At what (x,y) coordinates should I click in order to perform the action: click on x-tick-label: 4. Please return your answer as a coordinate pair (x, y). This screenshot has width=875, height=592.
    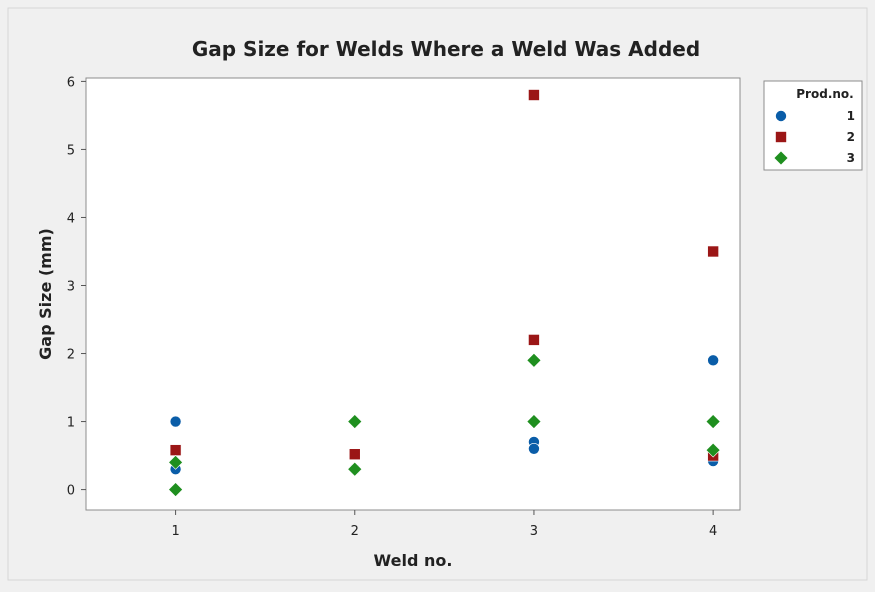
    Looking at the image, I should click on (713, 531).